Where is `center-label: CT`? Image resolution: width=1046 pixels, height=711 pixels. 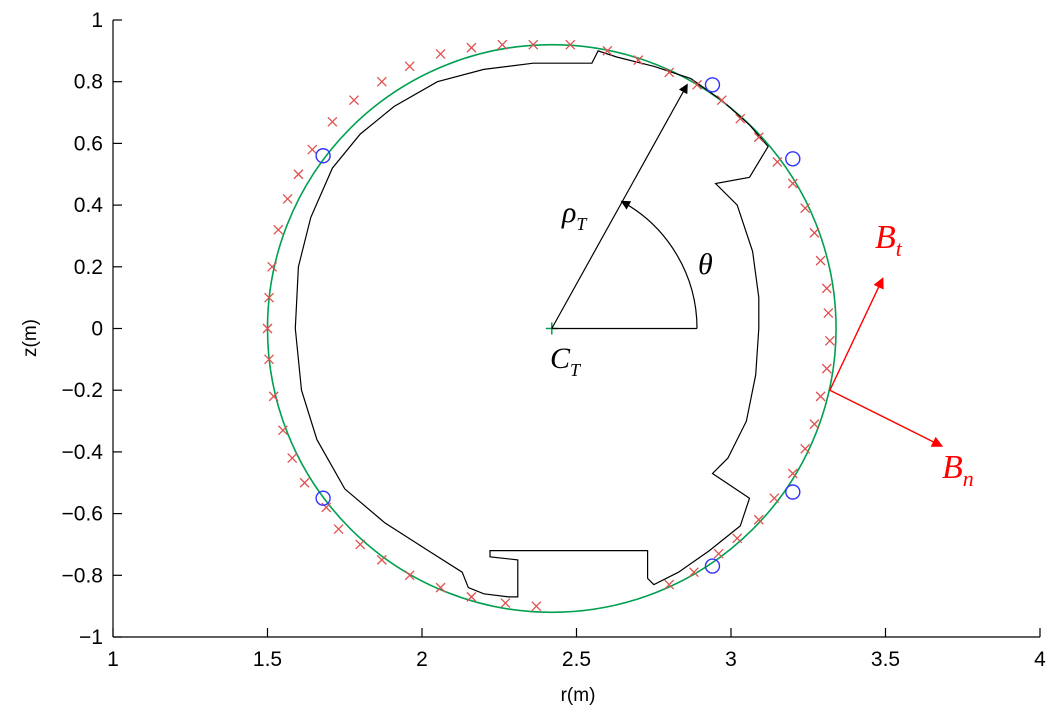
center-label: CT is located at coordinates (566, 361).